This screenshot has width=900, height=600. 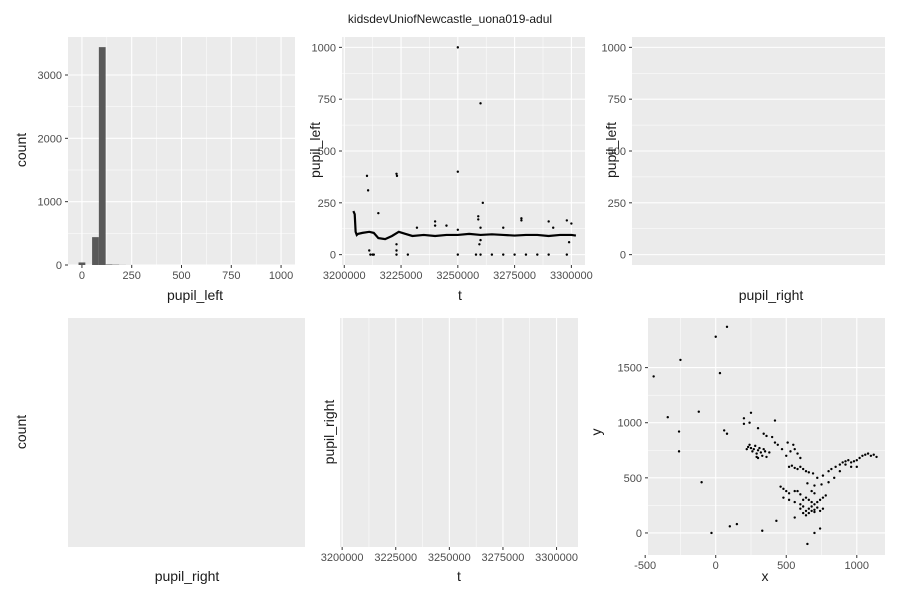 I want to click on y-tick-label: 2000, so click(x=50, y=139).